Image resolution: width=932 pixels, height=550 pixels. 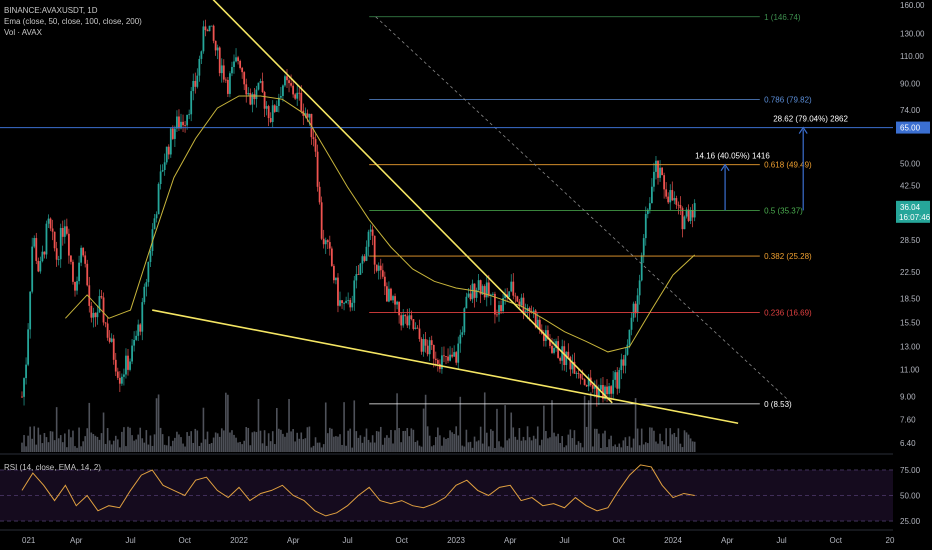 I want to click on legend-vol: Vol · AVAX, so click(x=23, y=32).